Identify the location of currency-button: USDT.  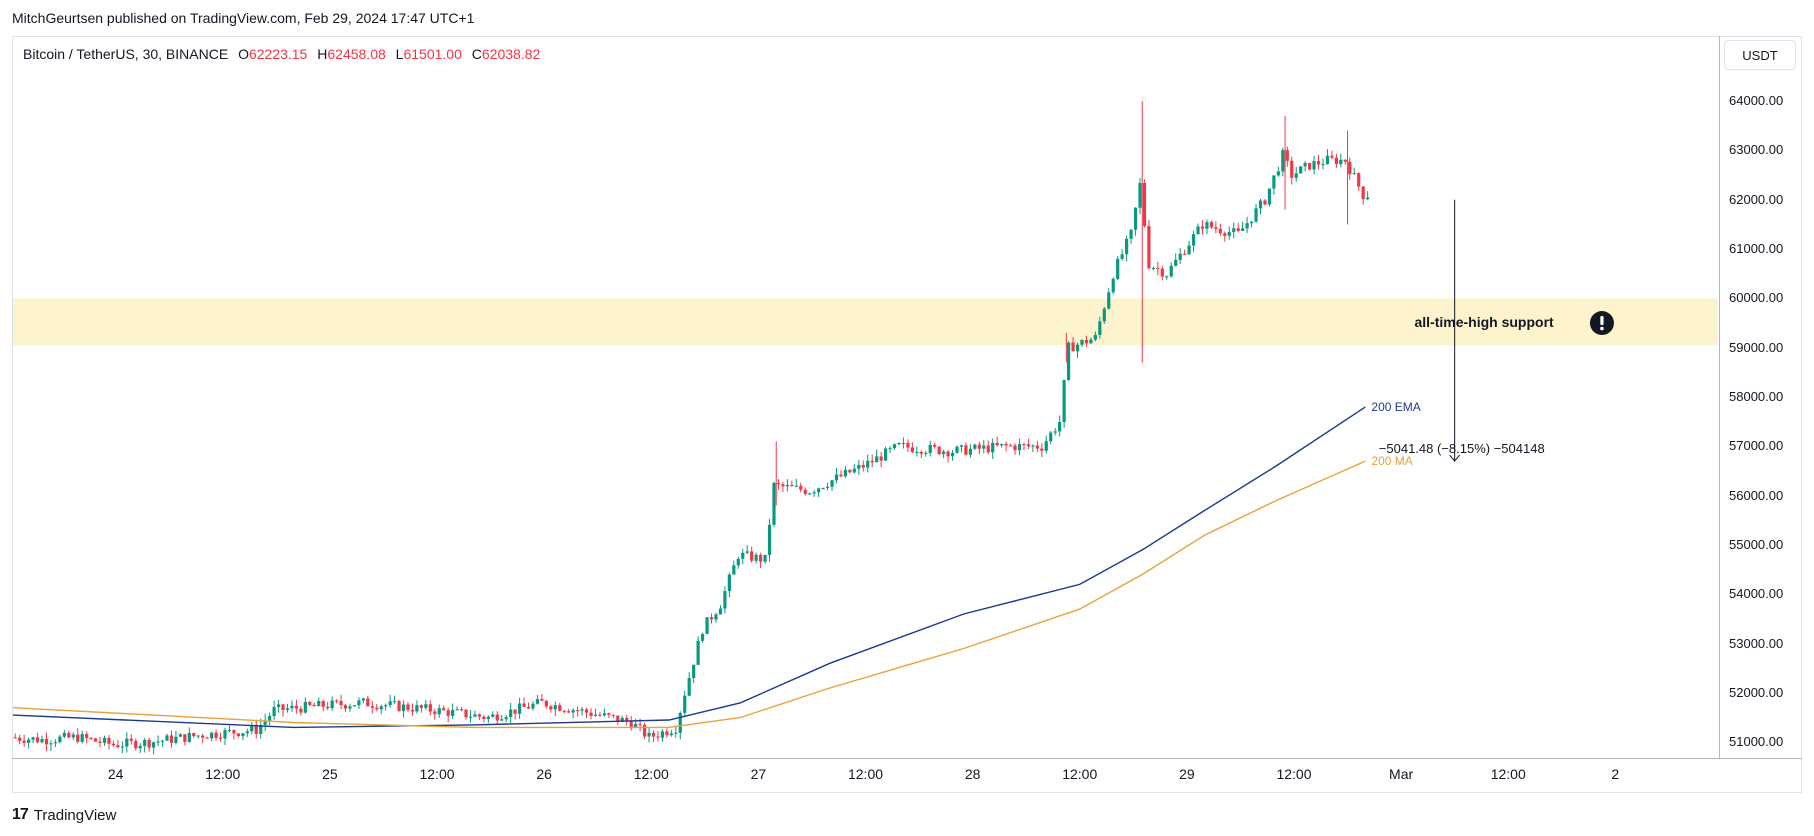
(1760, 55).